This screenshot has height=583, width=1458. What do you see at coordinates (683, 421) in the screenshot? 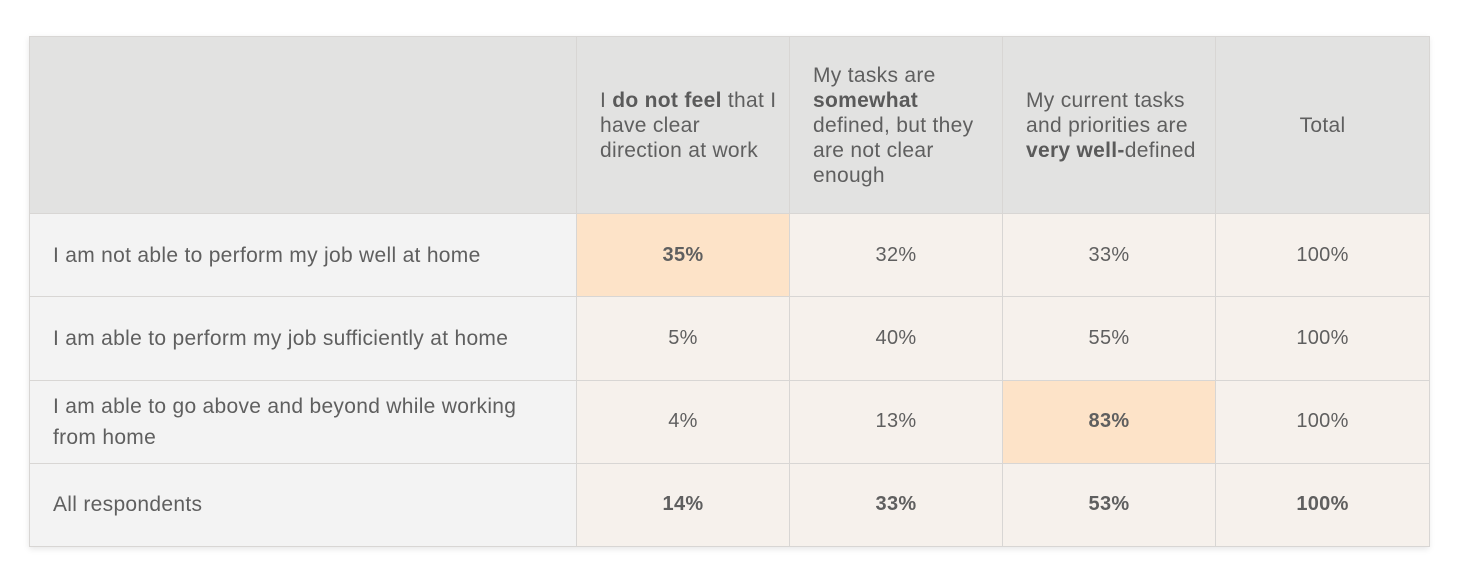
I see `data-cell: 4%` at bounding box center [683, 421].